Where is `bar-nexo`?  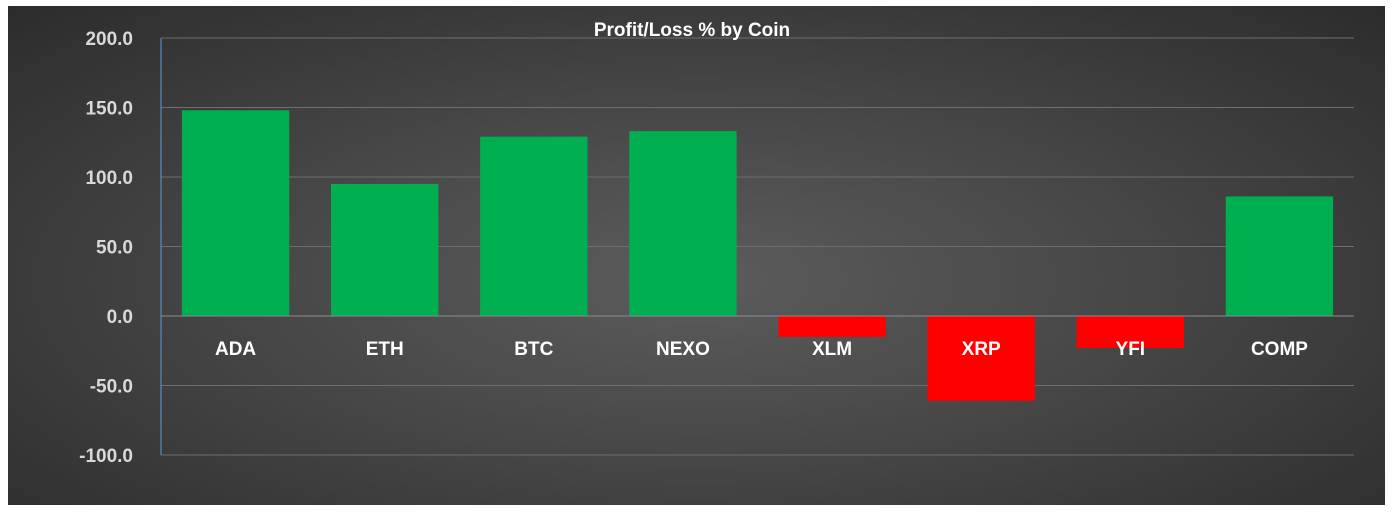
bar-nexo is located at coordinates (683, 223).